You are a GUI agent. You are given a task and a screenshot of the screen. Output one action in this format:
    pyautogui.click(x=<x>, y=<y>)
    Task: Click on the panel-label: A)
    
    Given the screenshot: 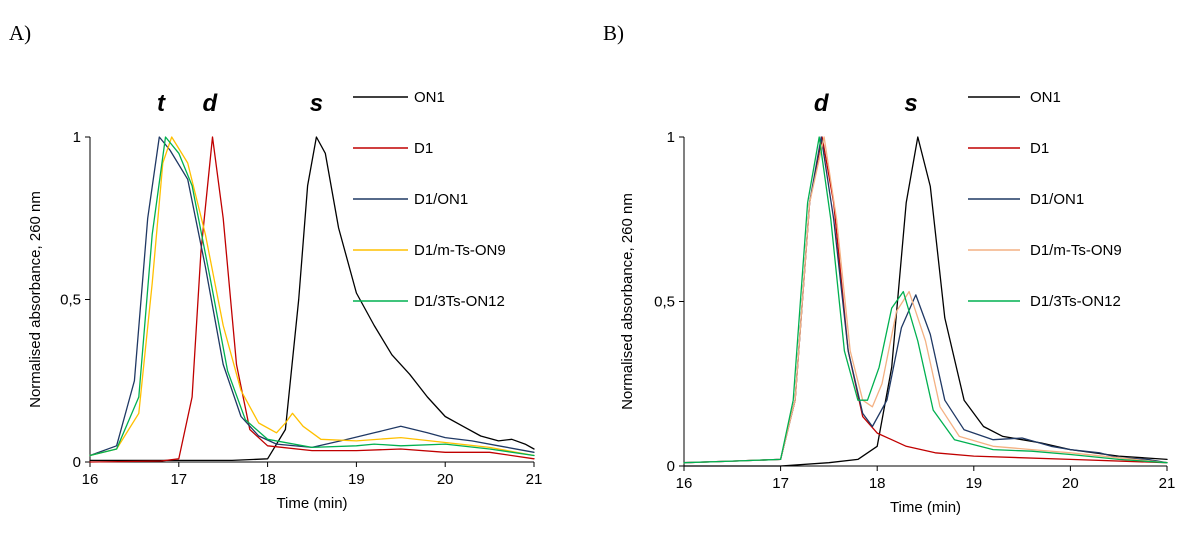 What is the action you would take?
    pyautogui.click(x=20, y=33)
    